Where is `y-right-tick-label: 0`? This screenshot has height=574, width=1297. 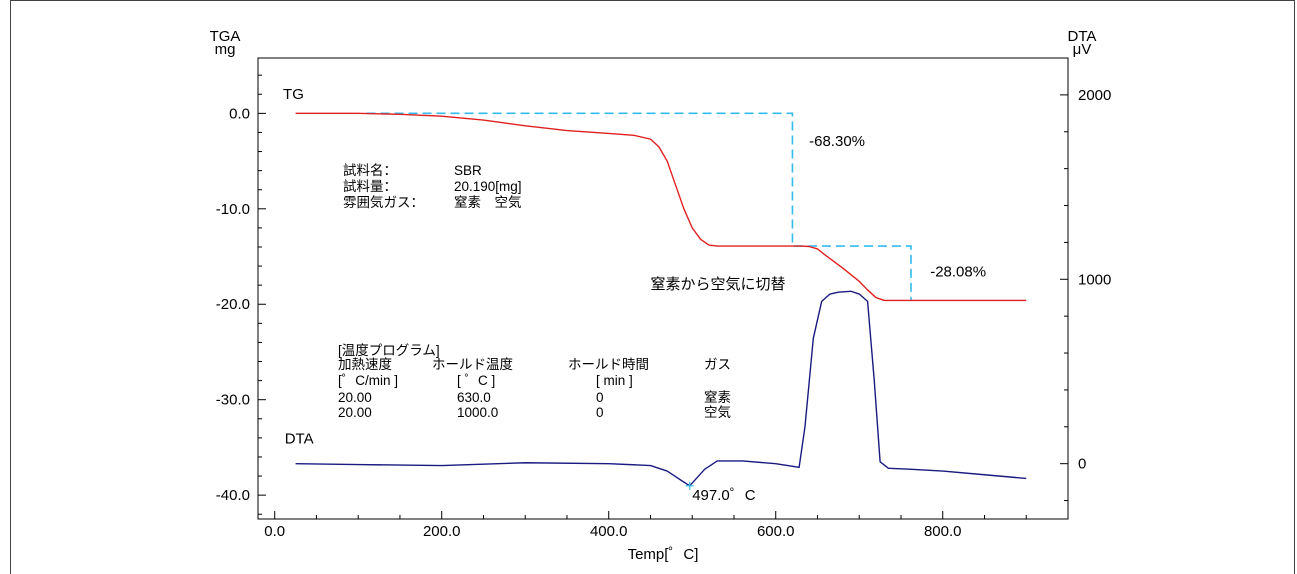
y-right-tick-label: 0 is located at coordinates (1082, 464).